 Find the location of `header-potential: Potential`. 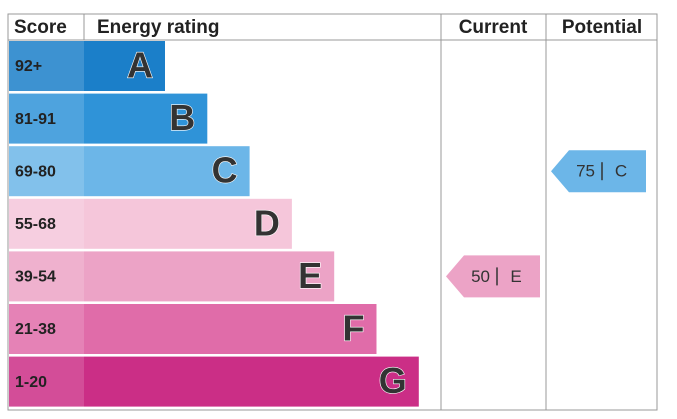

header-potential: Potential is located at coordinates (602, 27).